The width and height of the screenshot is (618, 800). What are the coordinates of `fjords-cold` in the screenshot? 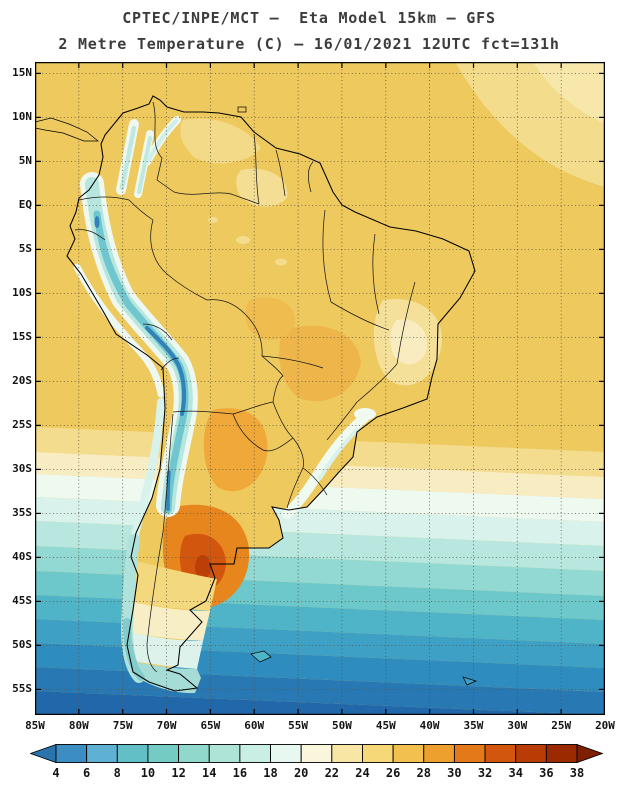 It's located at (134, 649).